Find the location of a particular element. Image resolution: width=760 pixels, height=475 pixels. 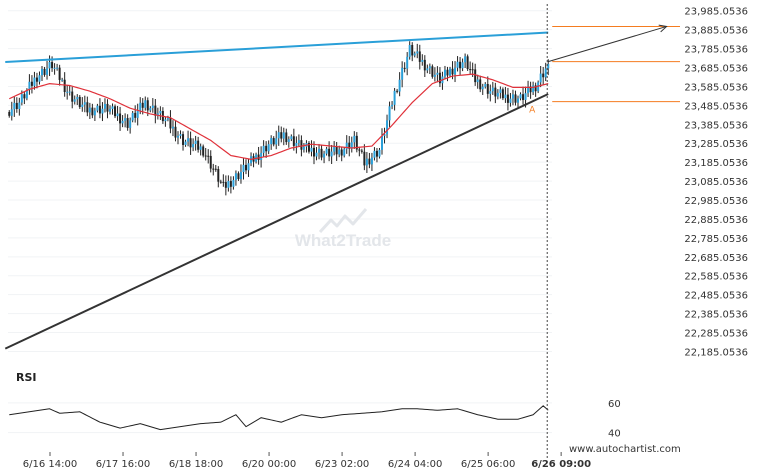

rsi-line is located at coordinates (279, 418).